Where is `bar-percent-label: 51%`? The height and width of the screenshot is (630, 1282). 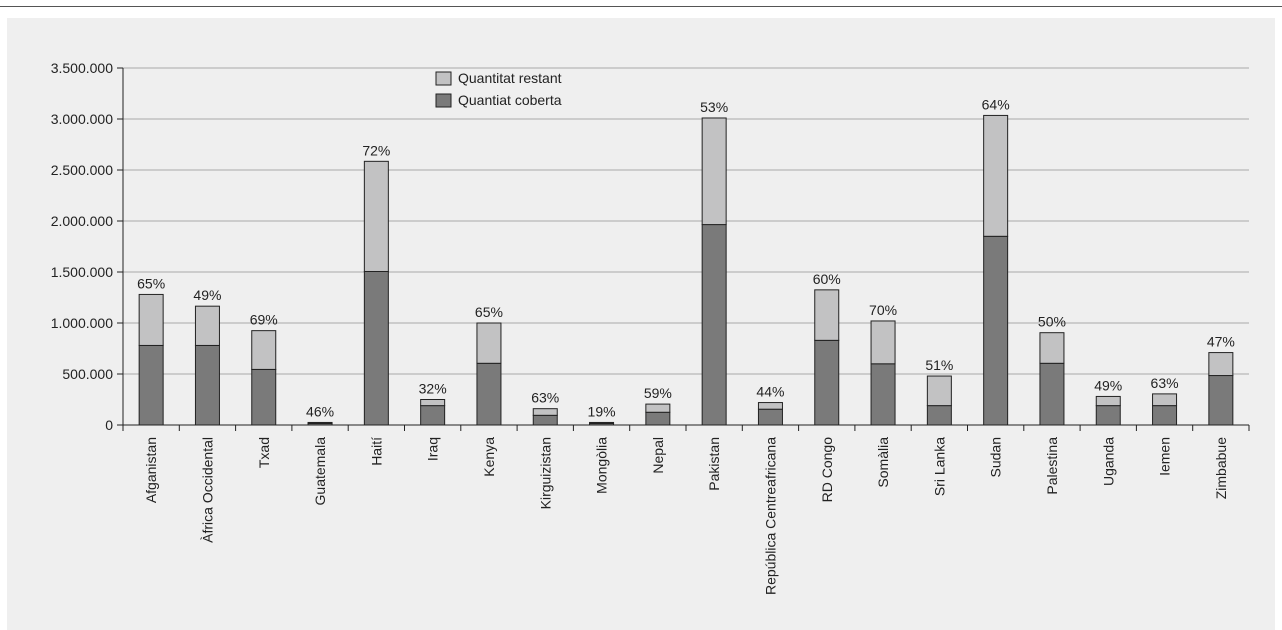
bar-percent-label: 51% is located at coordinates (939, 365).